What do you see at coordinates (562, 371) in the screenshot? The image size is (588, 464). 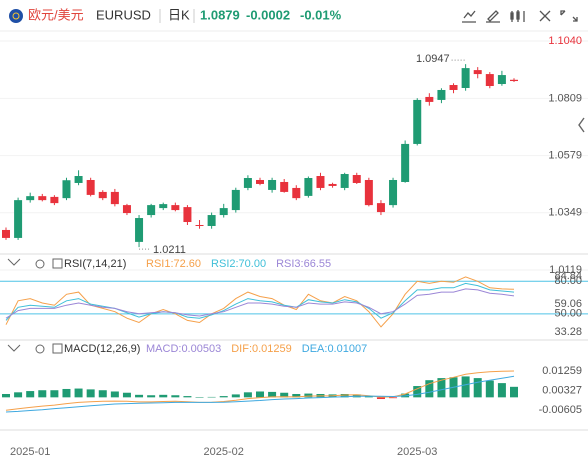 I see `y-tick-label: 0.01259` at bounding box center [562, 371].